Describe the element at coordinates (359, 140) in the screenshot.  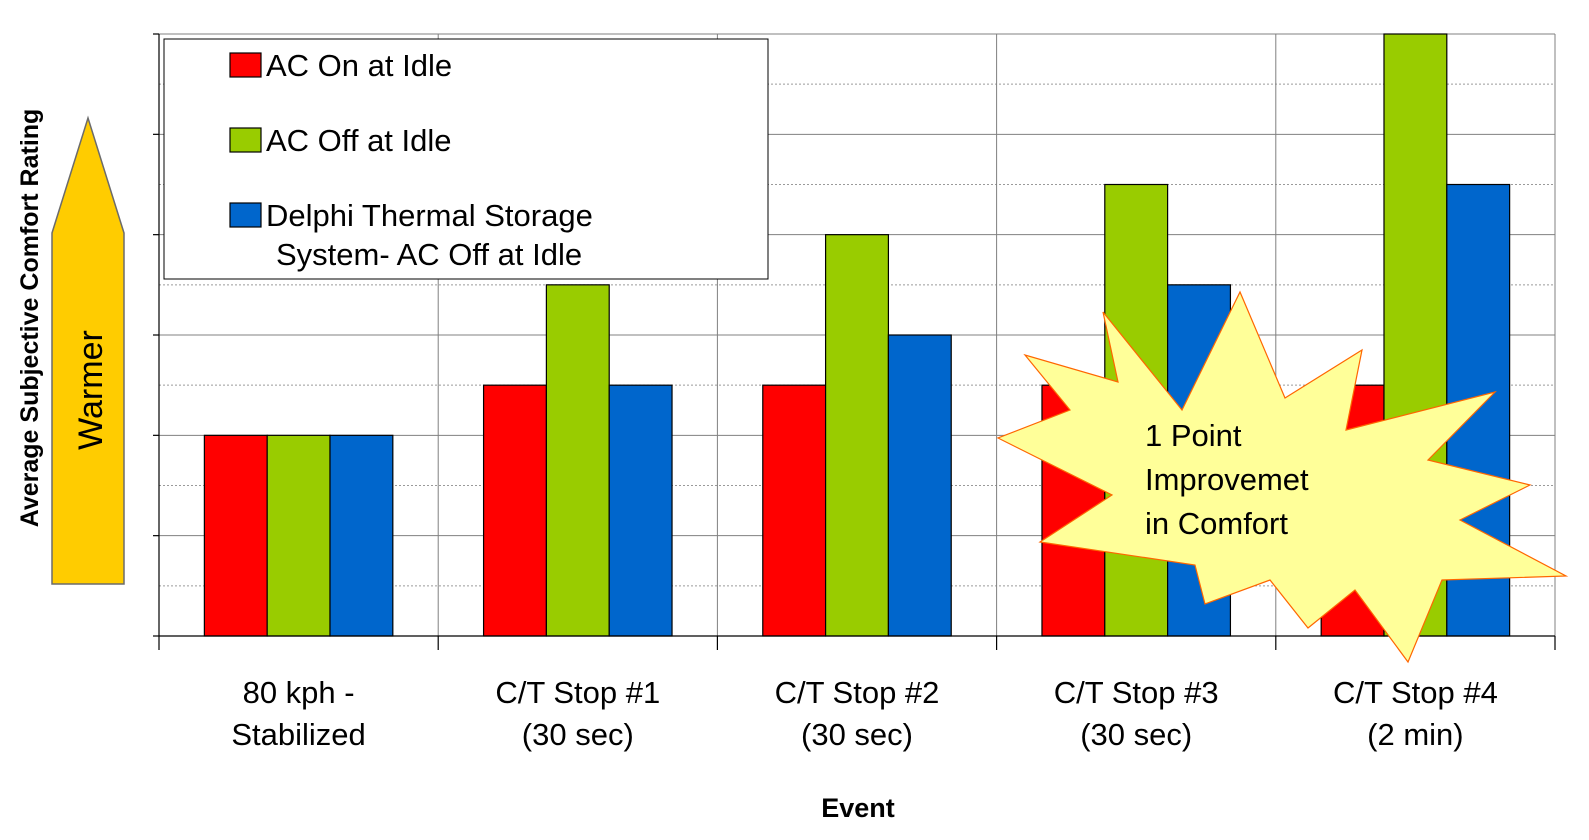
I see `legend-label-2: AC Off at Idle` at that location.